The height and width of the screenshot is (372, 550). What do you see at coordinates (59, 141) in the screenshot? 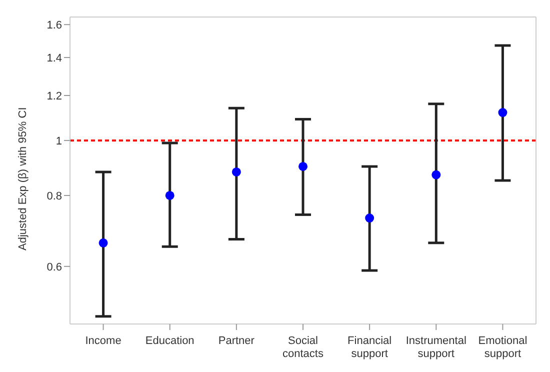
I see `y-tick-label: 1` at bounding box center [59, 141].